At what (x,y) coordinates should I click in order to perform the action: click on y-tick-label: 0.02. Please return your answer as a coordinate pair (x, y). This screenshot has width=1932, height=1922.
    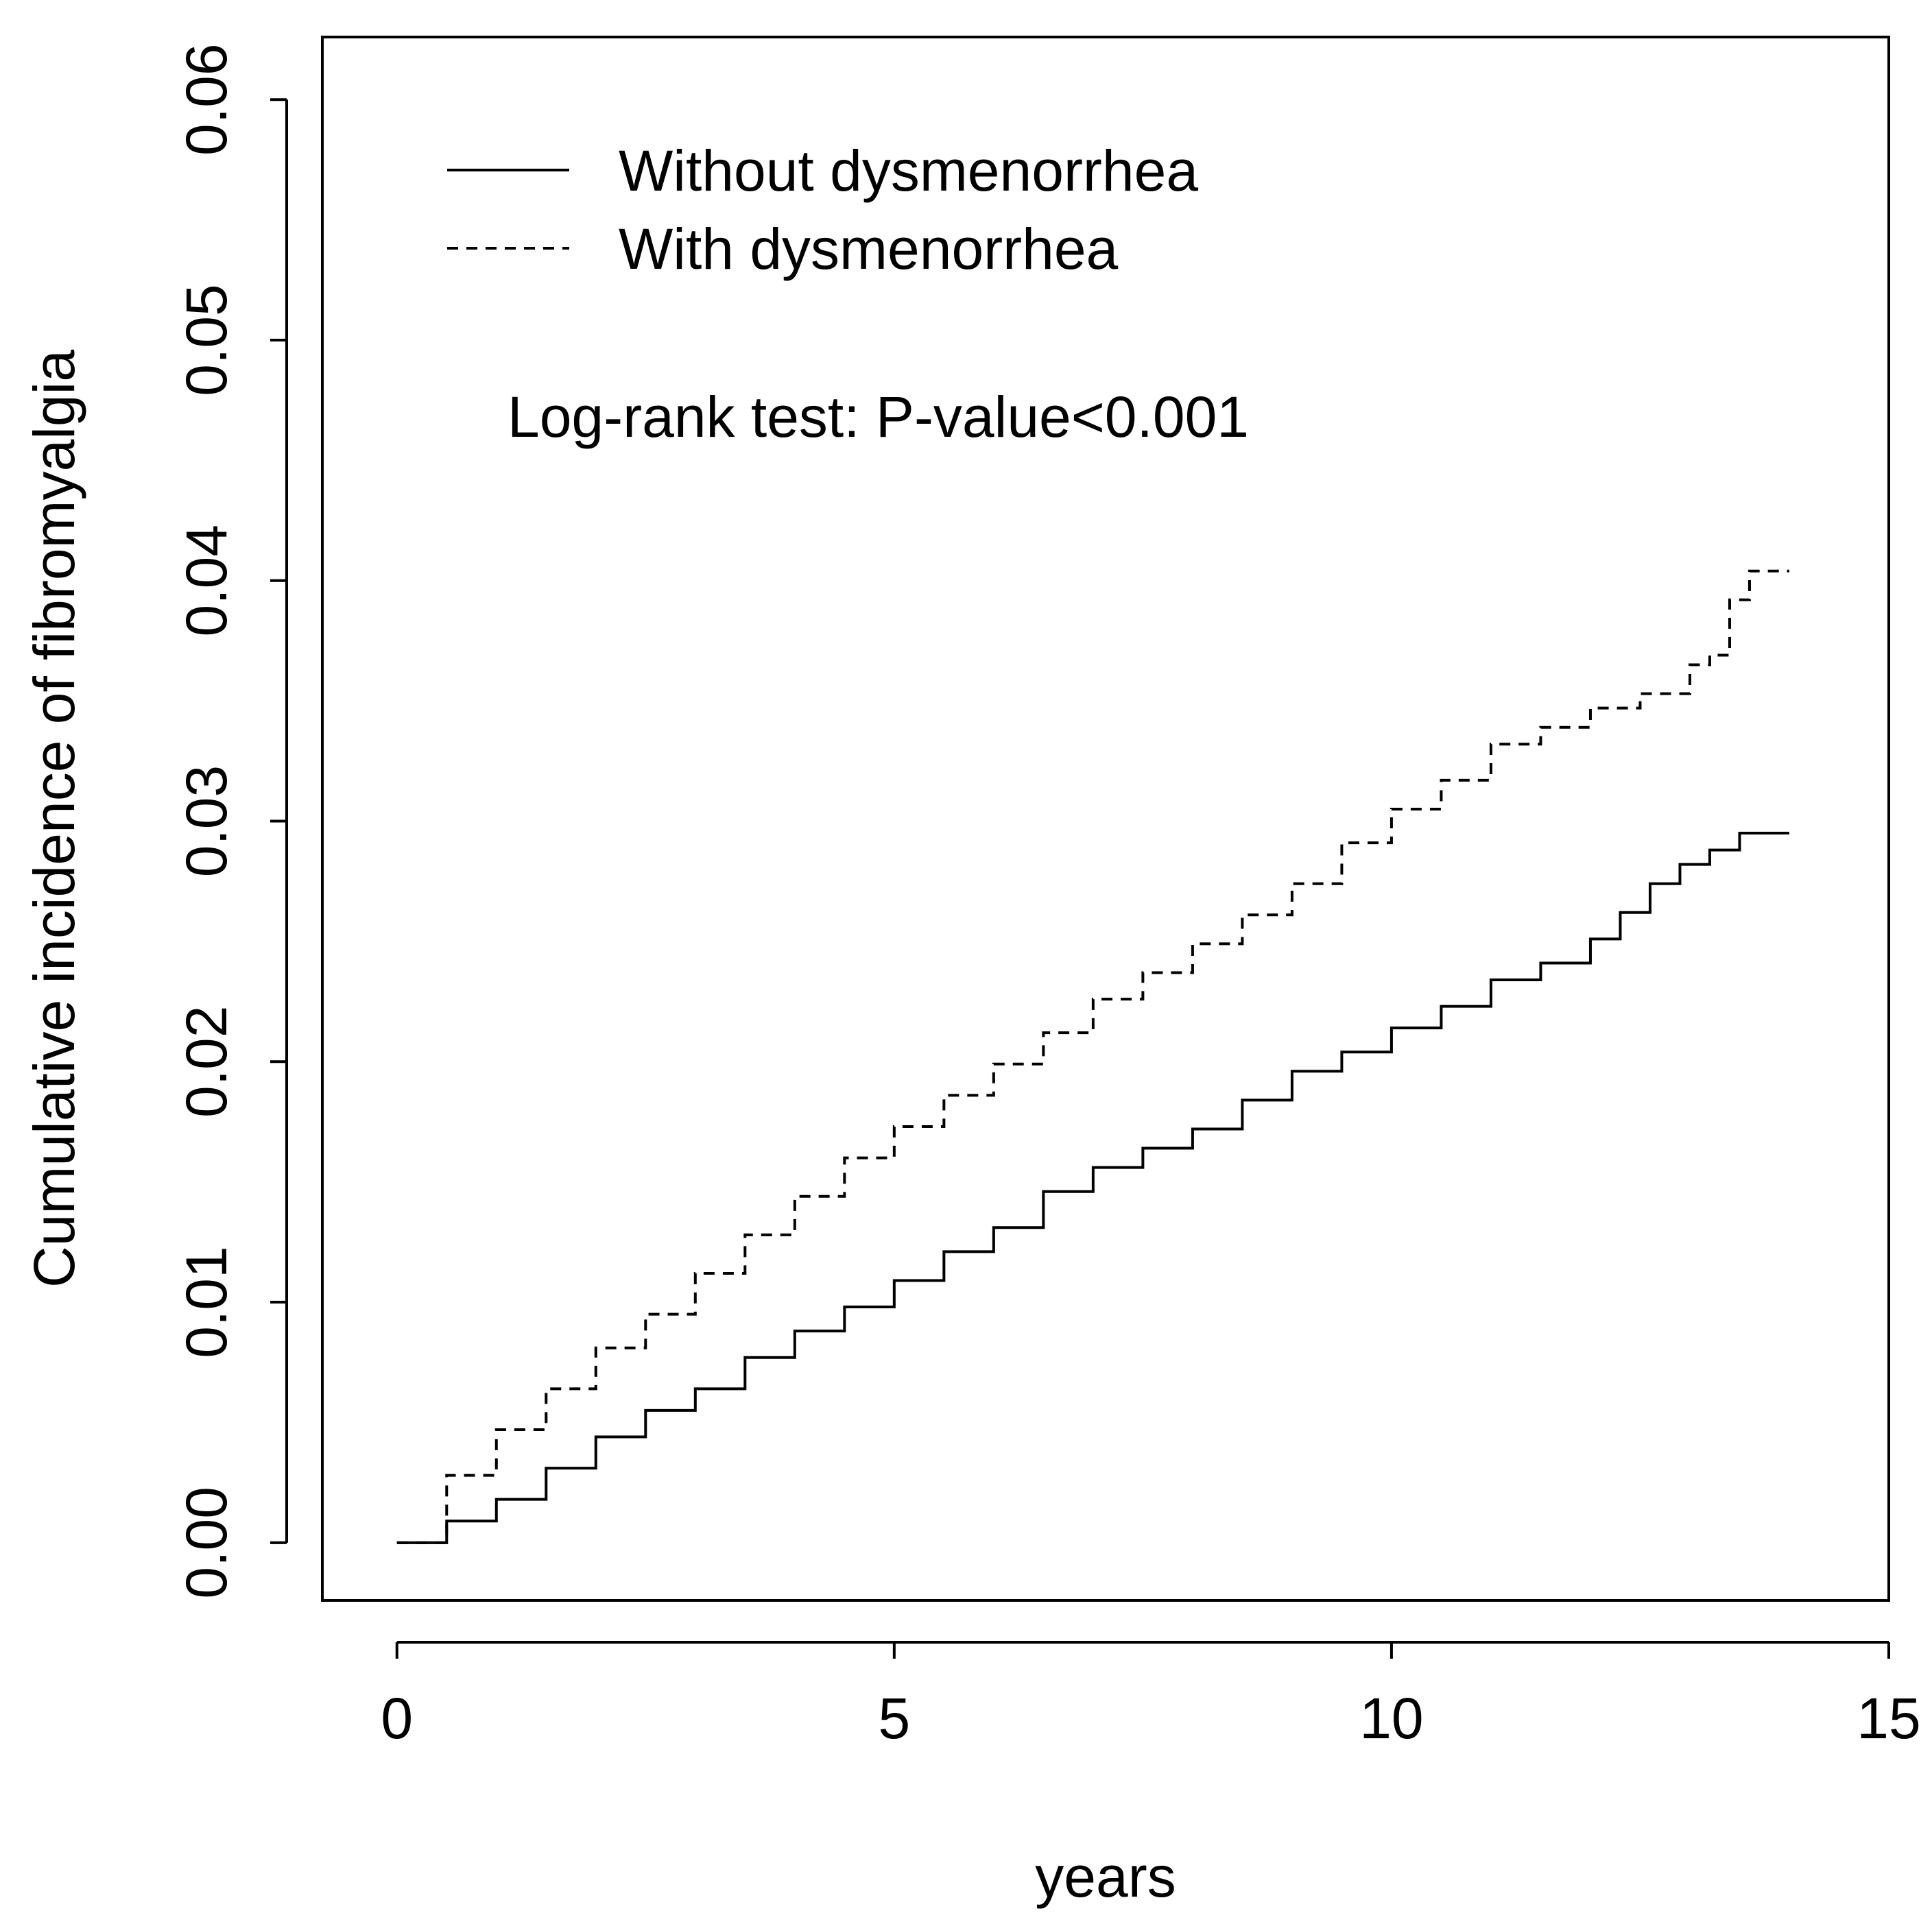
    Looking at the image, I should click on (206, 1062).